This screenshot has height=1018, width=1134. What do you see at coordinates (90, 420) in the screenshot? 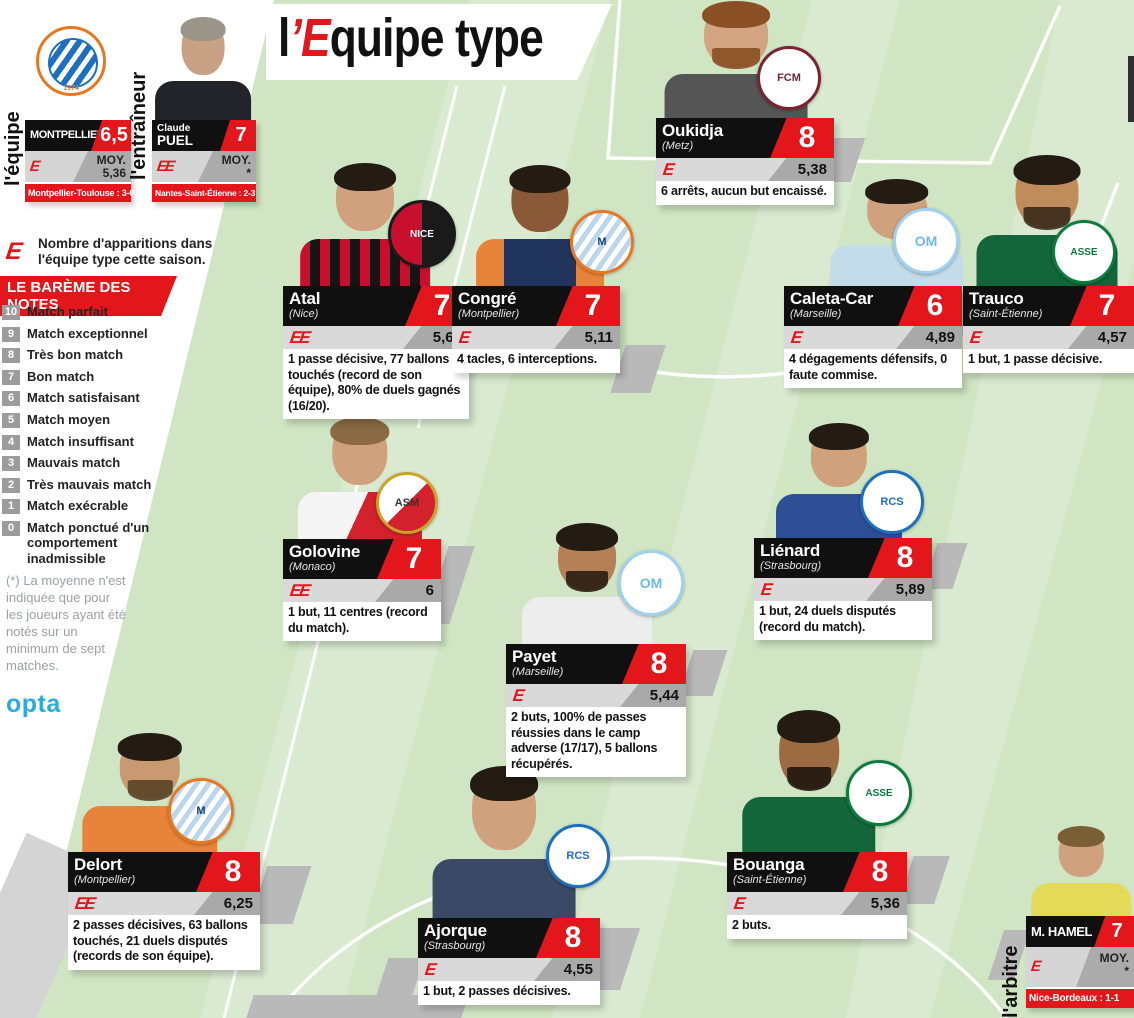
I see `bareme-row: 5 Match moyen` at bounding box center [90, 420].